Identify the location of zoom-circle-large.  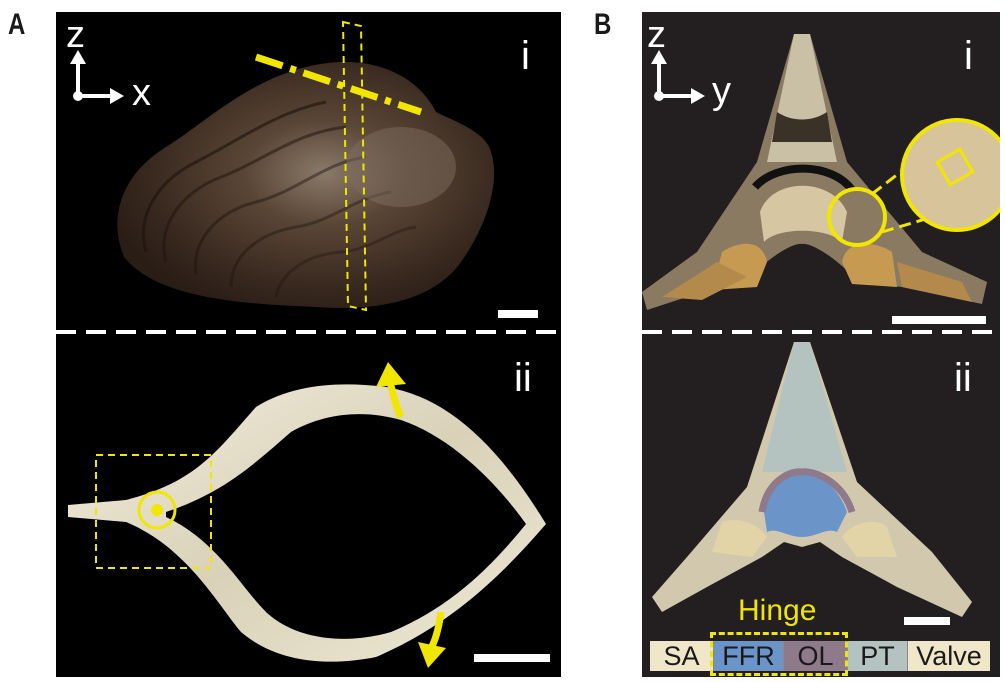
(950, 175).